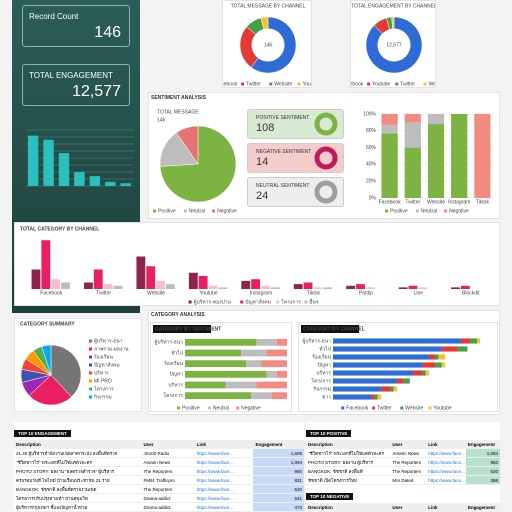 Image resolution: width=512 pixels, height=512 pixels. Describe the element at coordinates (283, 186) in the screenshot. I see `sentiment-label: NEUTRAL SENTIMENT` at that location.